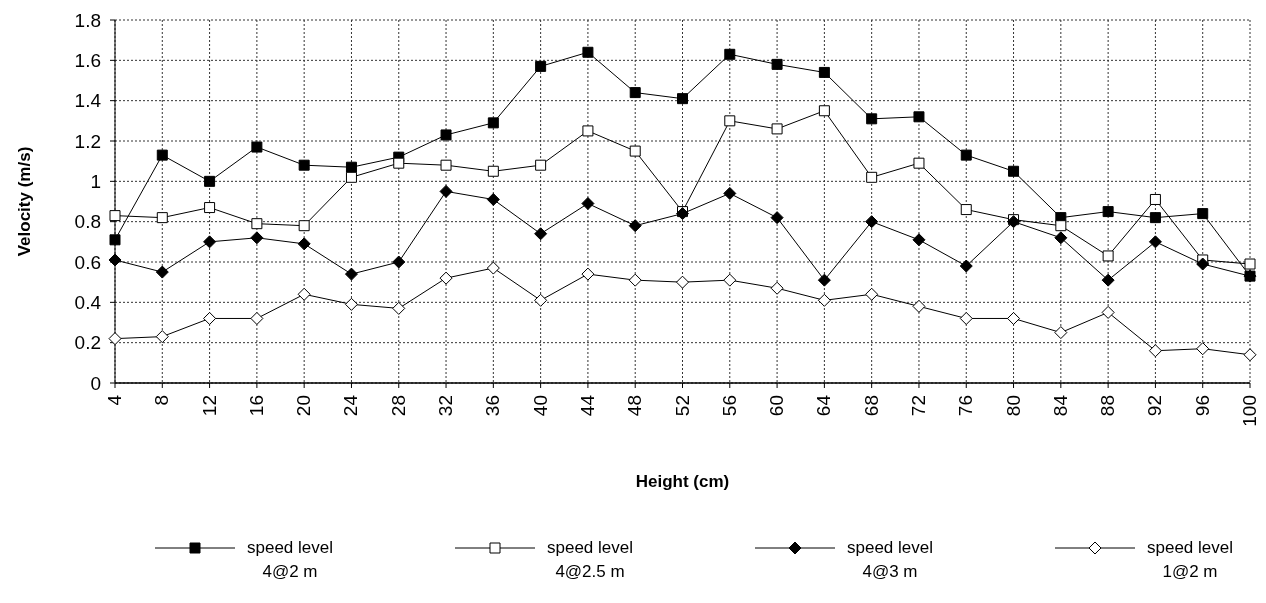  Describe the element at coordinates (87, 343) in the screenshot. I see `y-tick-label: 0.2` at that location.